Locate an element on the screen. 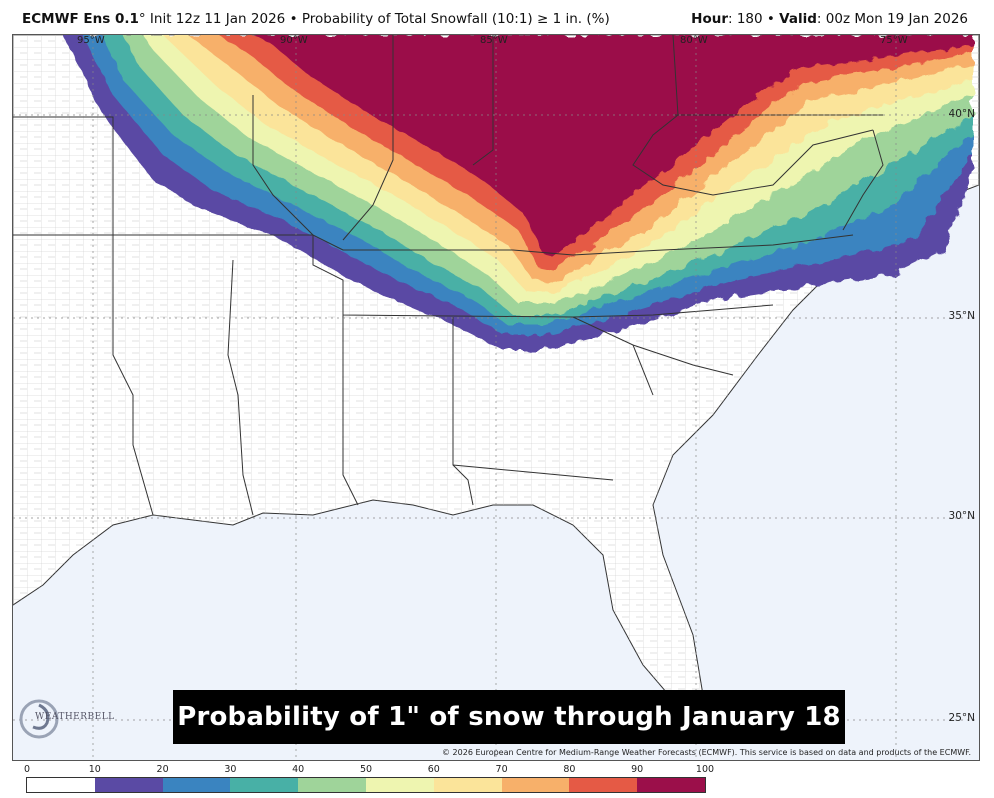  model-name: ECMWF Ens 0.1 is located at coordinates (80, 19).